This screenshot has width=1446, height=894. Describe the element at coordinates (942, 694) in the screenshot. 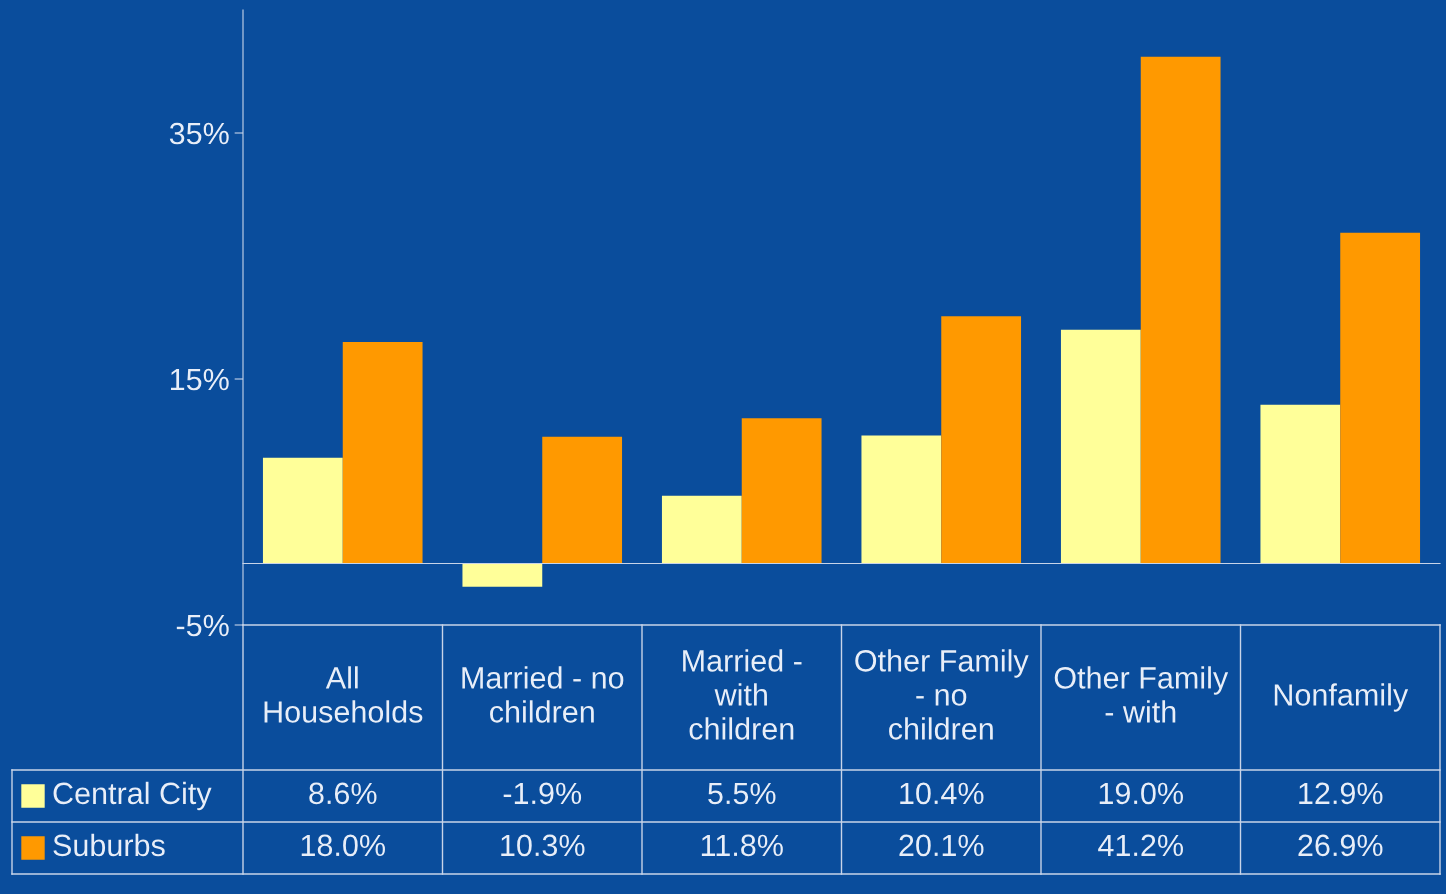

I see `x-tick-label: Other Family - no children` at that location.